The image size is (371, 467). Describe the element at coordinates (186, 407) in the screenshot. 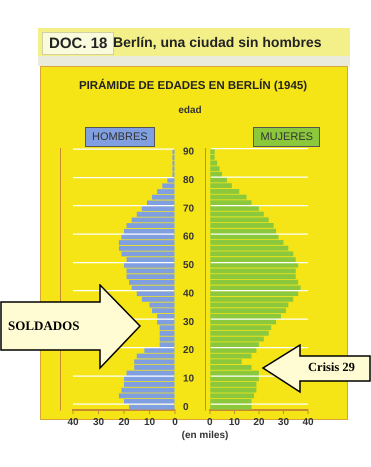

I see `y-tick-label: 0` at that location.